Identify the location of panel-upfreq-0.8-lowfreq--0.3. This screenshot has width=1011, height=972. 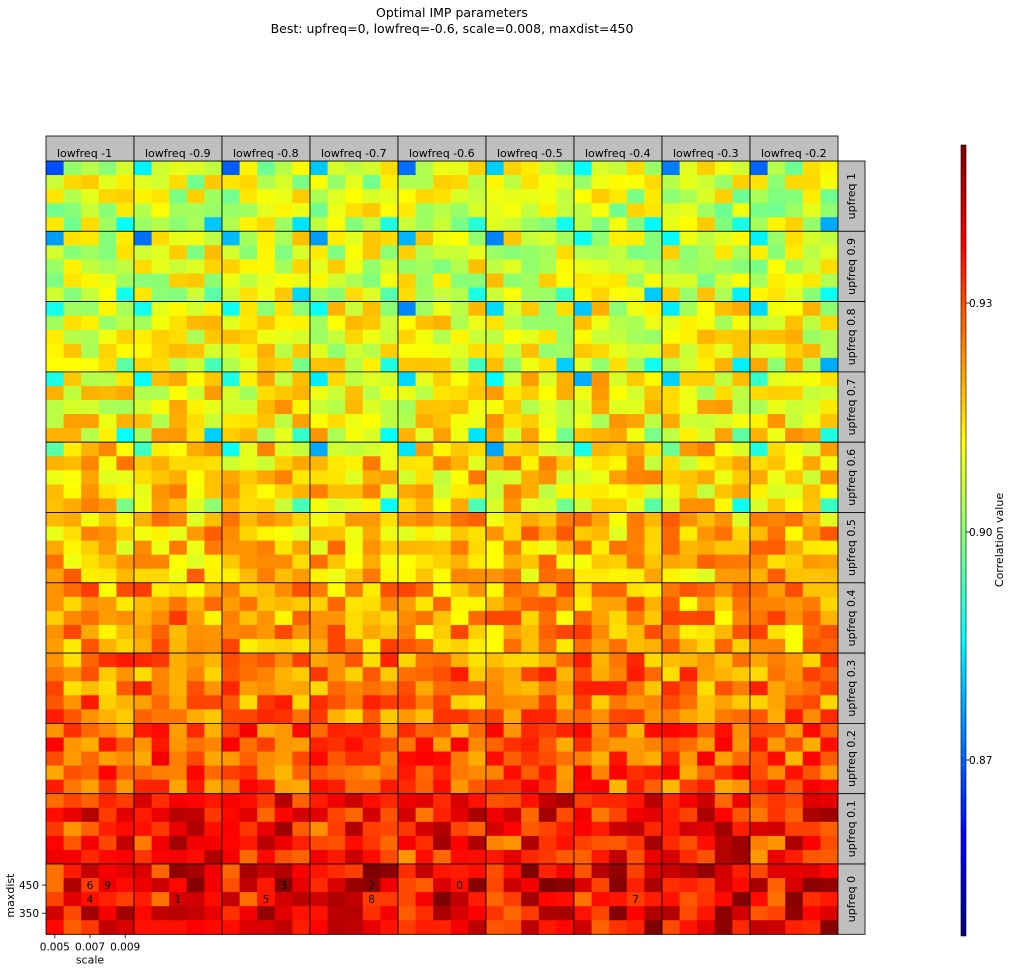
(706, 337).